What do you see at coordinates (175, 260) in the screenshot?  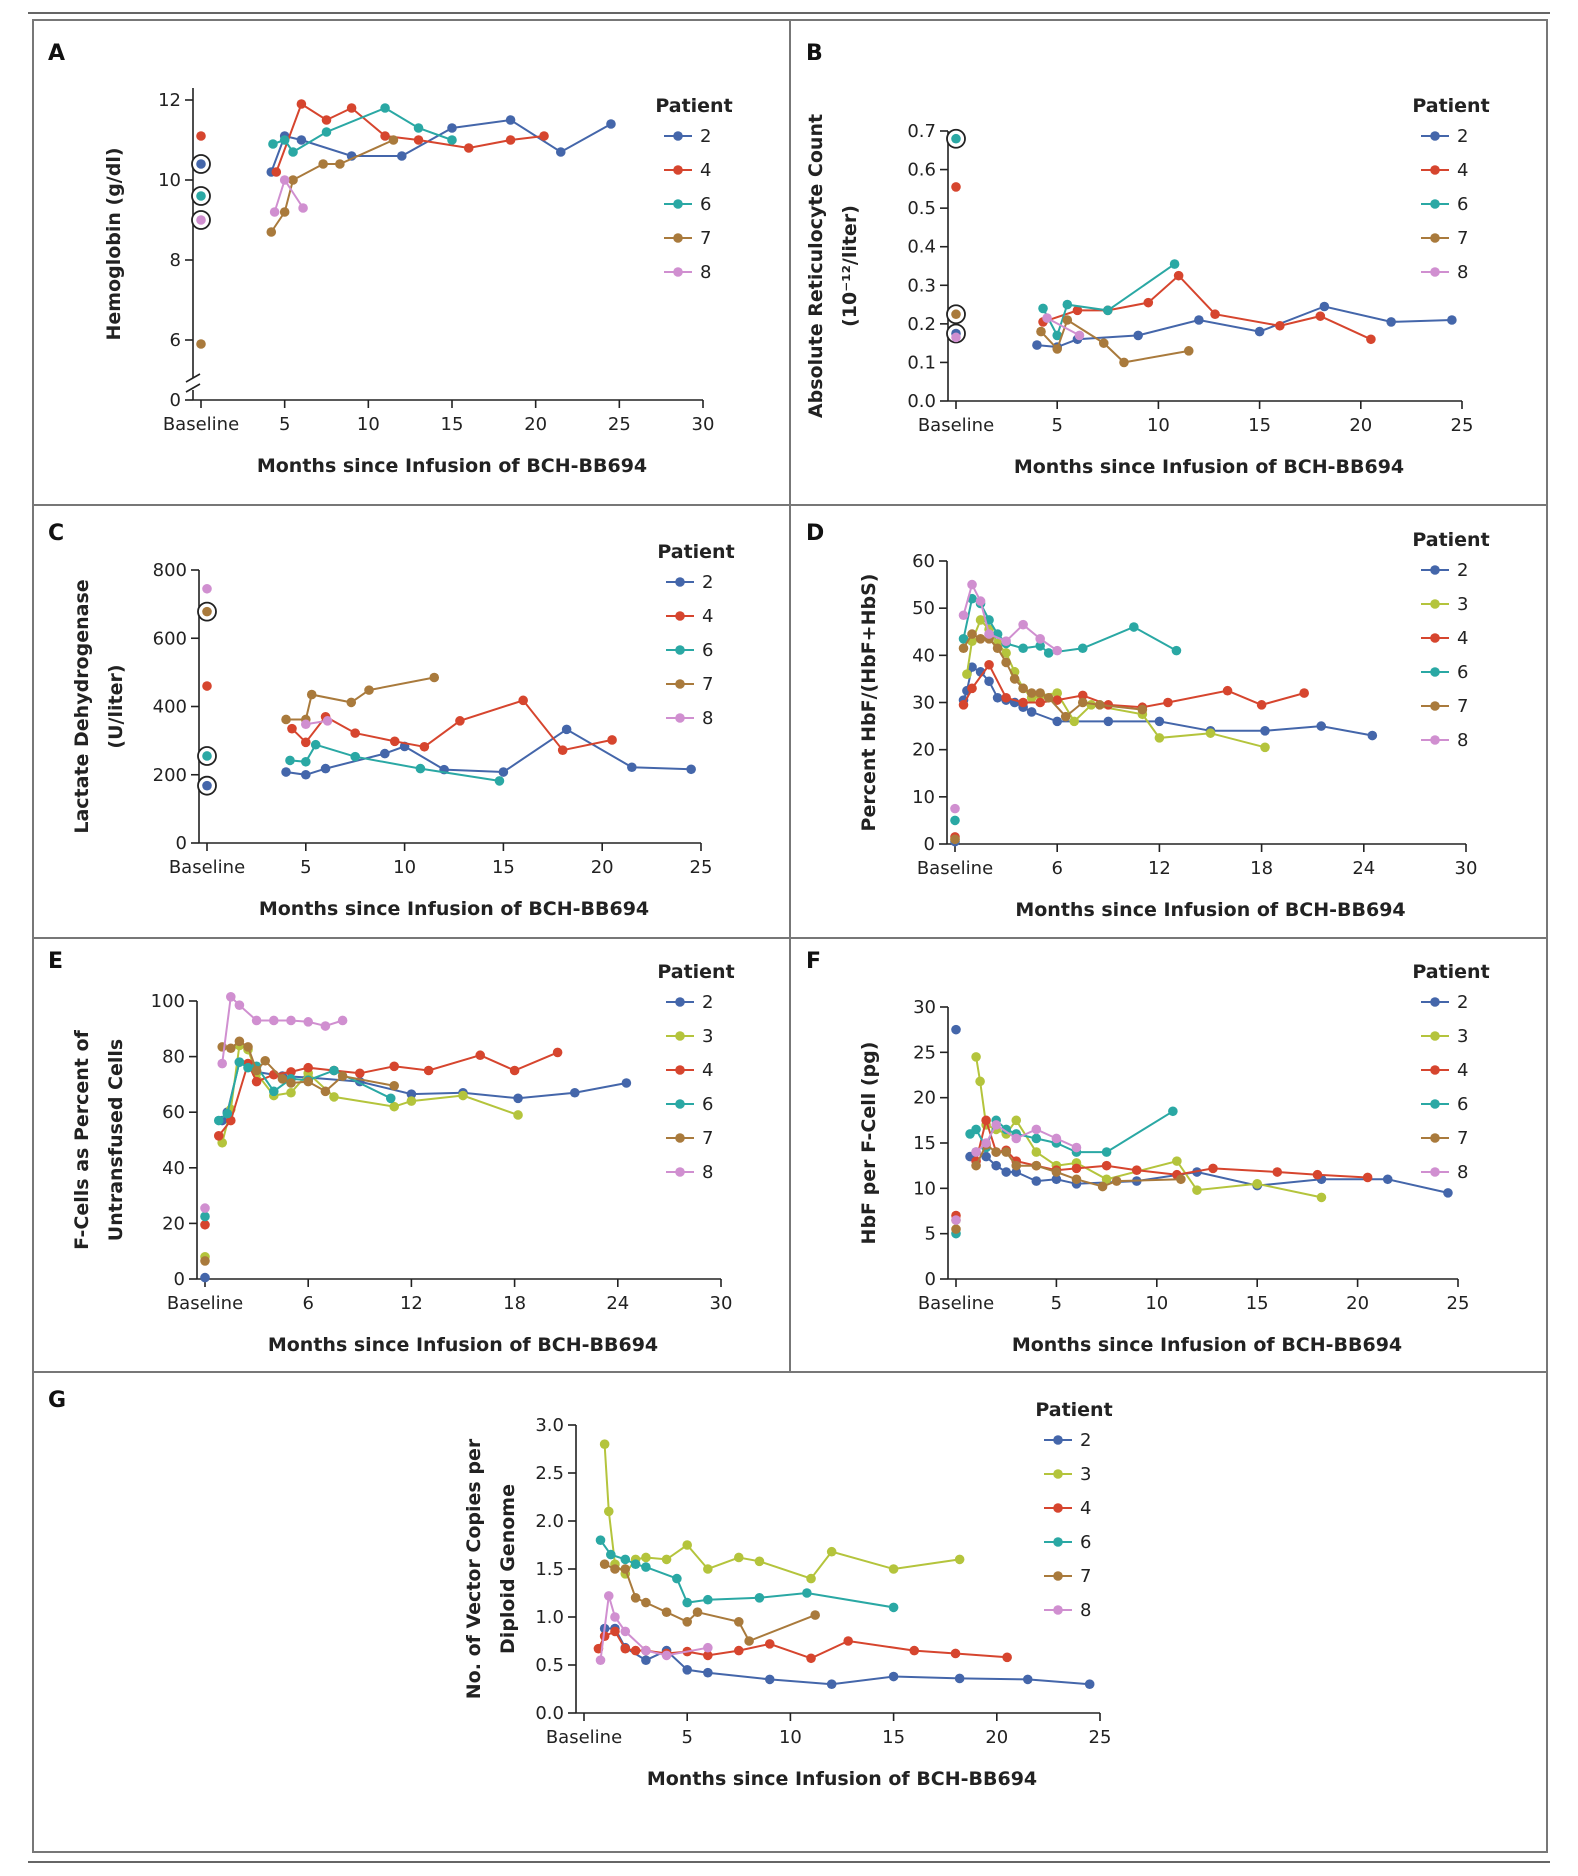 I see `y-tick-label-a: 8` at bounding box center [175, 260].